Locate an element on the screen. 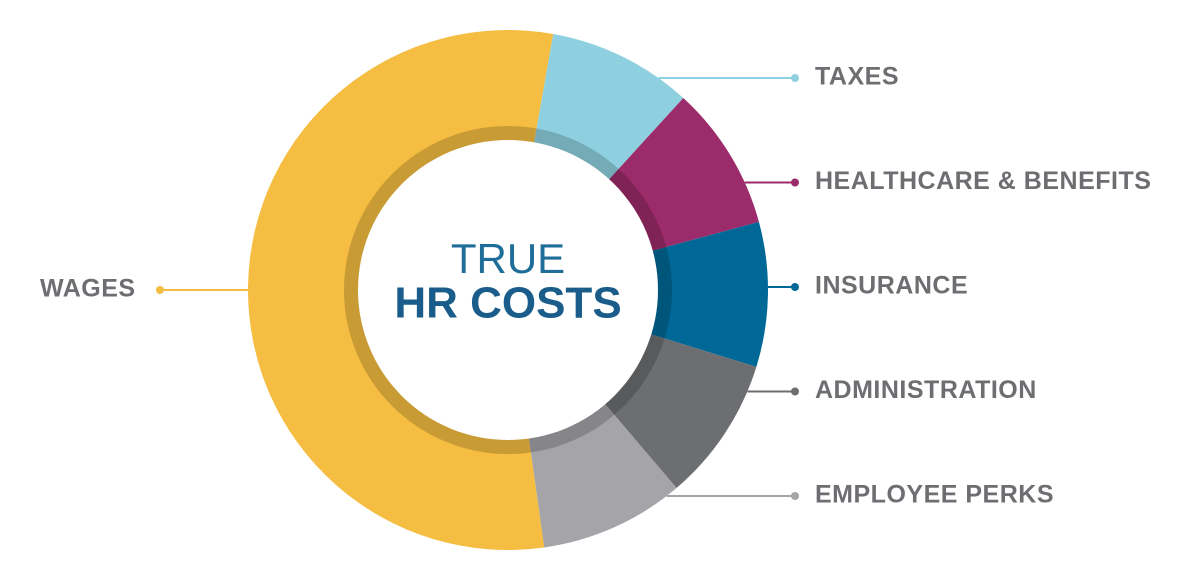 The height and width of the screenshot is (579, 1200). slice-label: TAXES is located at coordinates (857, 77).